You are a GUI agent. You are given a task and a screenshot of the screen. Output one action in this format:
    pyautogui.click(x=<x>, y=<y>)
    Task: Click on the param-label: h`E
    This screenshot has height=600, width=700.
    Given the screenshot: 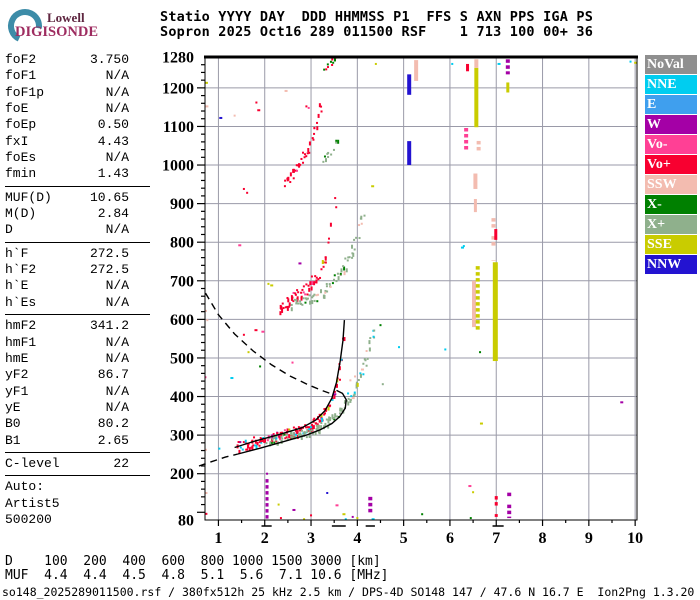 What is the action you would take?
    pyautogui.click(x=17, y=286)
    